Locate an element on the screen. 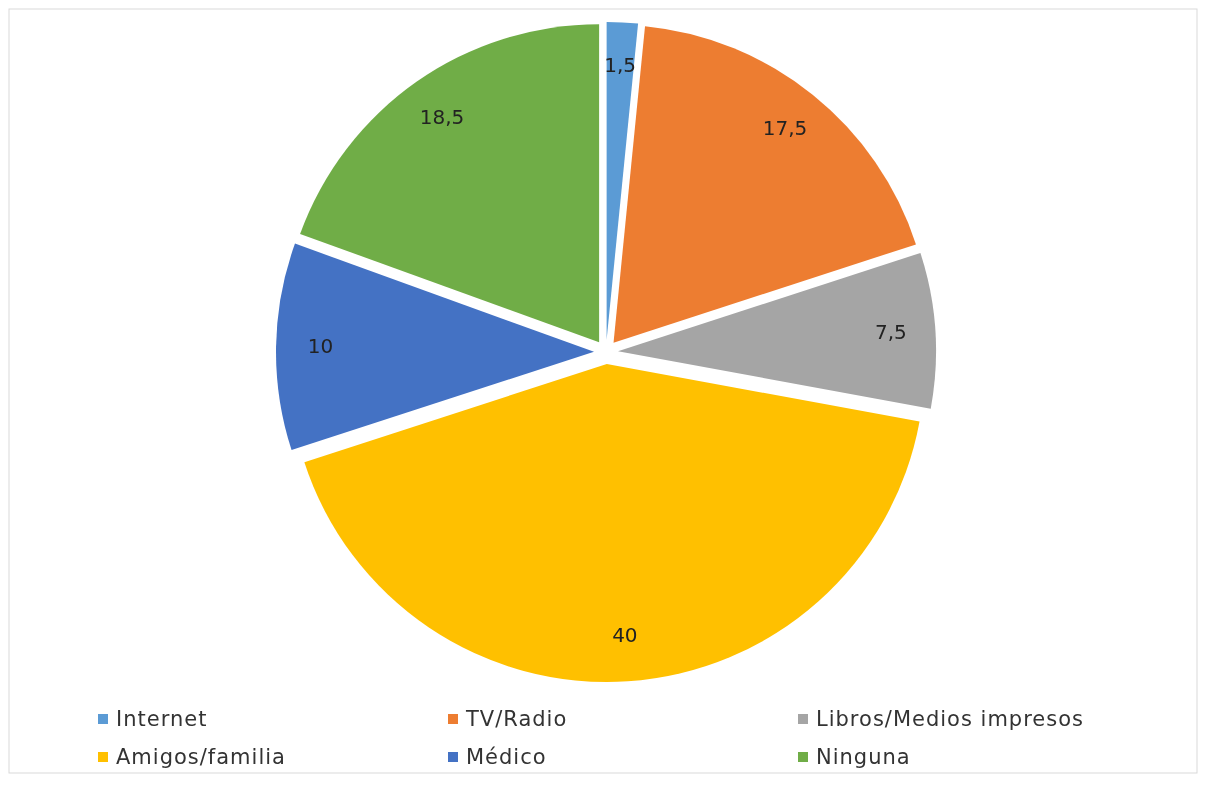 The image size is (1208, 786). legend-label: Amigos/familia is located at coordinates (201, 757).